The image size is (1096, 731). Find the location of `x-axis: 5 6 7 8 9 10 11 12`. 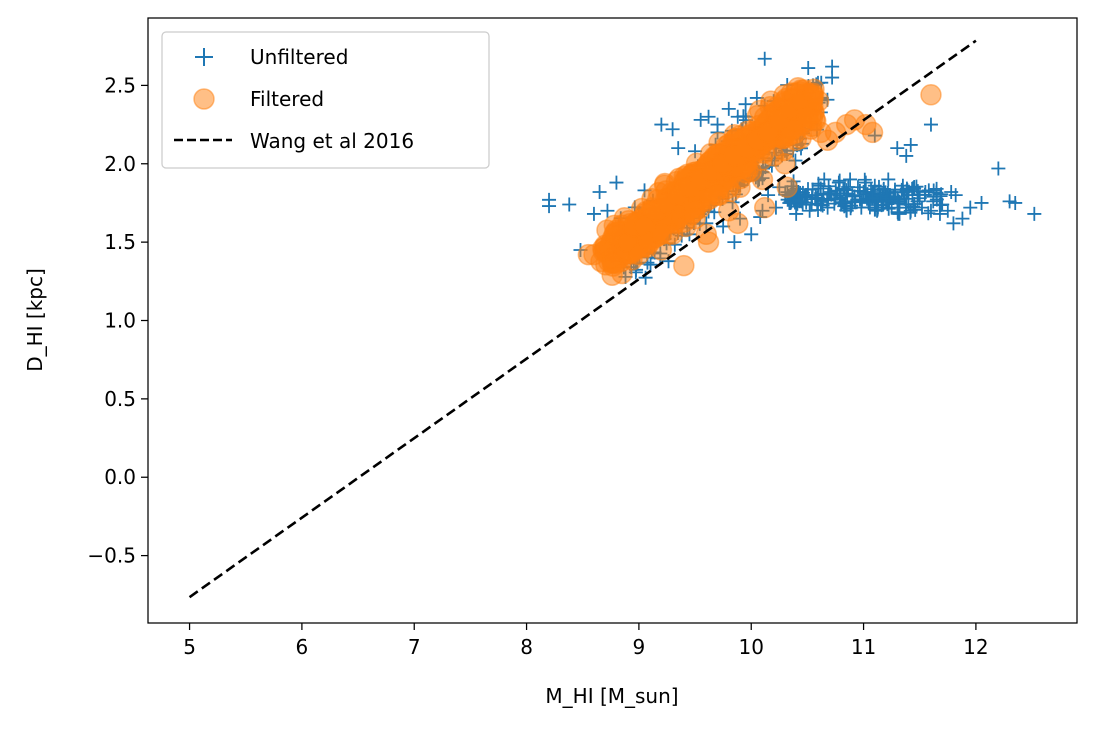

x-axis: 5 6 7 8 9 10 11 12 is located at coordinates (586, 641).